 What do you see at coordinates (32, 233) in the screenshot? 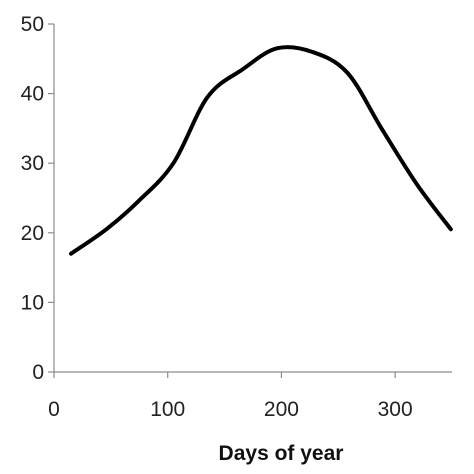
I see `y-tick-label: 20` at bounding box center [32, 233].